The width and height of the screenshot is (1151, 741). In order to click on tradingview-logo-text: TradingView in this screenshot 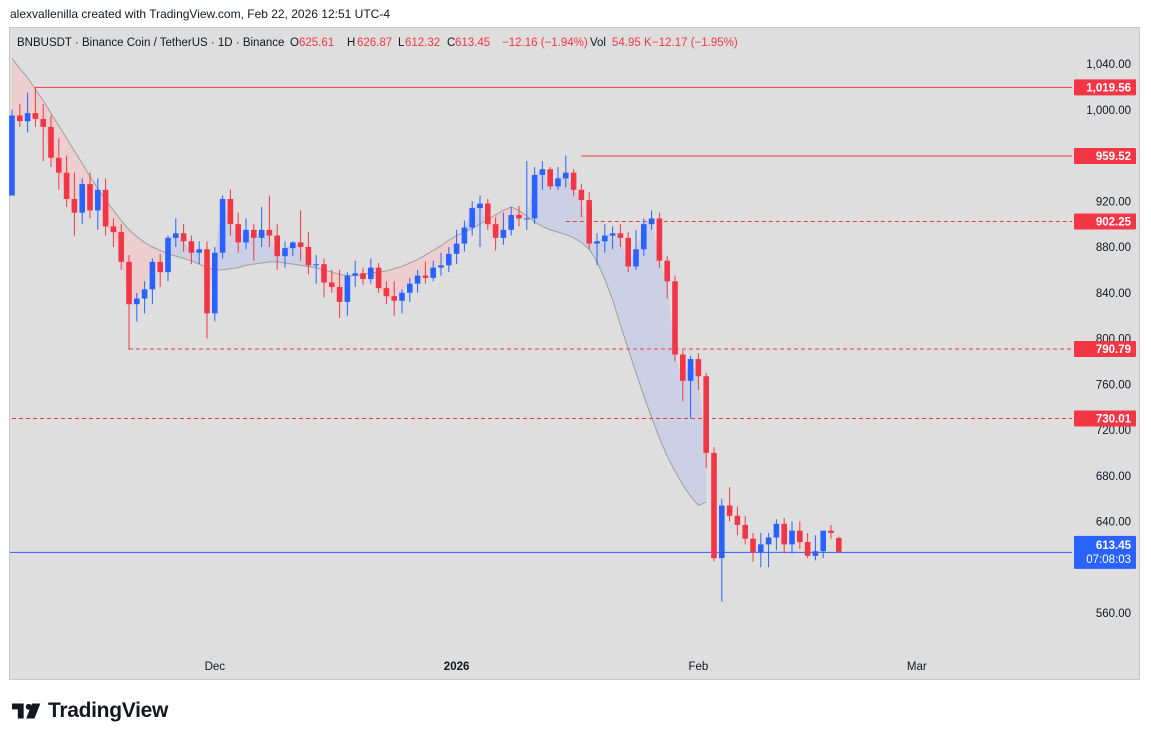, I will do `click(108, 710)`.